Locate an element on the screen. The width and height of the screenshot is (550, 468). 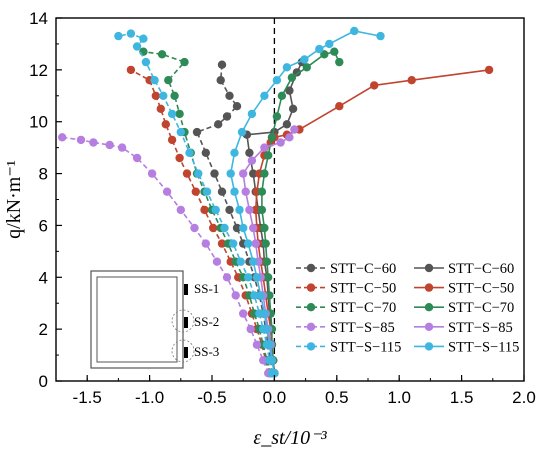
legend-entry-9: STT−S−115 is located at coordinates (348, 347).